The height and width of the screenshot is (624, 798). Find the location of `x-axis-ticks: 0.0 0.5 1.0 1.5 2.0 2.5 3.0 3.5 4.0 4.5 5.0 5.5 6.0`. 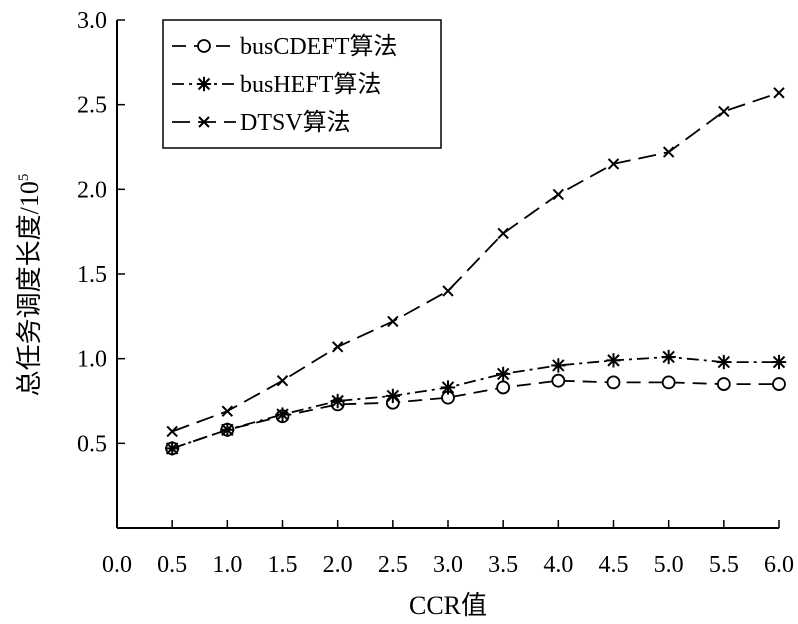

x-axis-ticks: 0.0 0.5 1.0 1.5 2.0 2.5 3.0 3.5 4.0 4.5 5.0 5.5 6.0 is located at coordinates (448, 549).